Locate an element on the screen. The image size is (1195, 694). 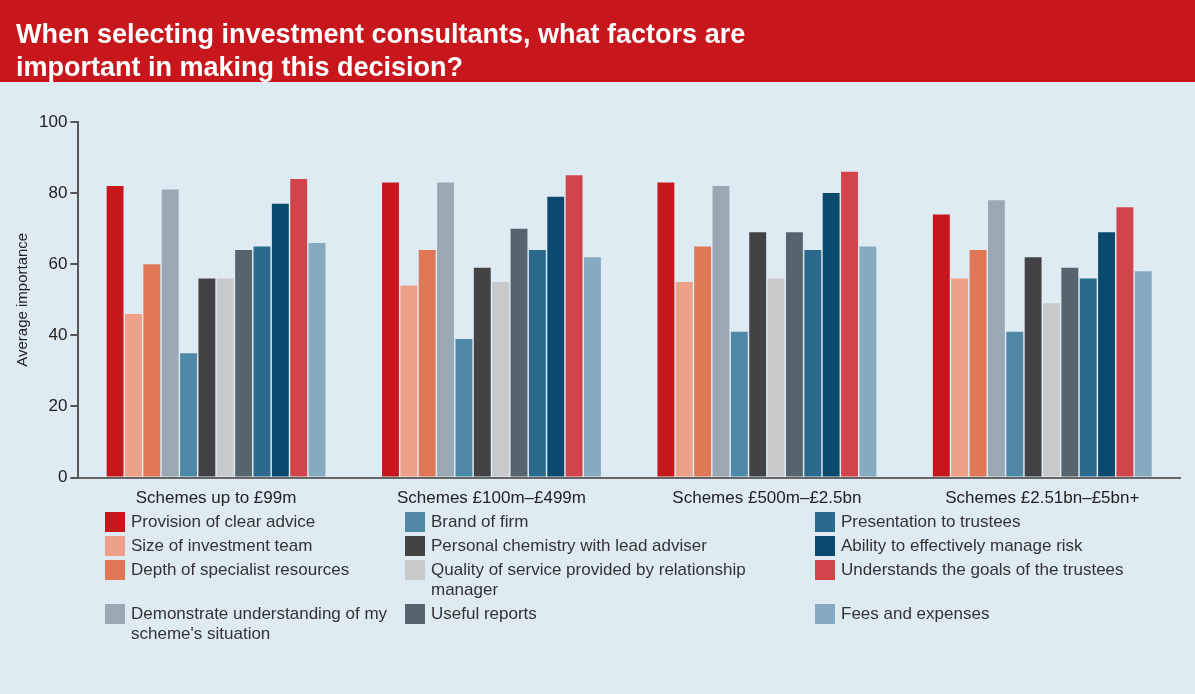
legend-label: Understands the goals of the trustees is located at coordinates (982, 570).